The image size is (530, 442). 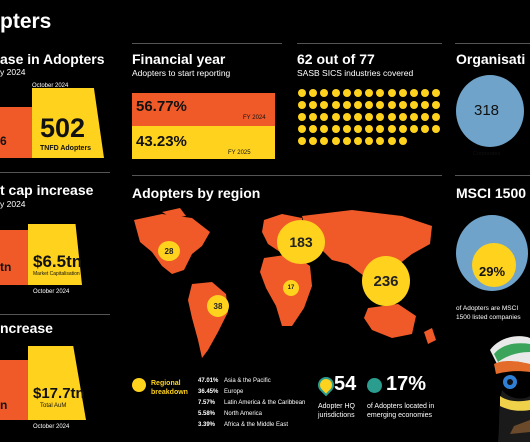 I want to click on latin-america-bubble: 38, so click(x=218, y=306).